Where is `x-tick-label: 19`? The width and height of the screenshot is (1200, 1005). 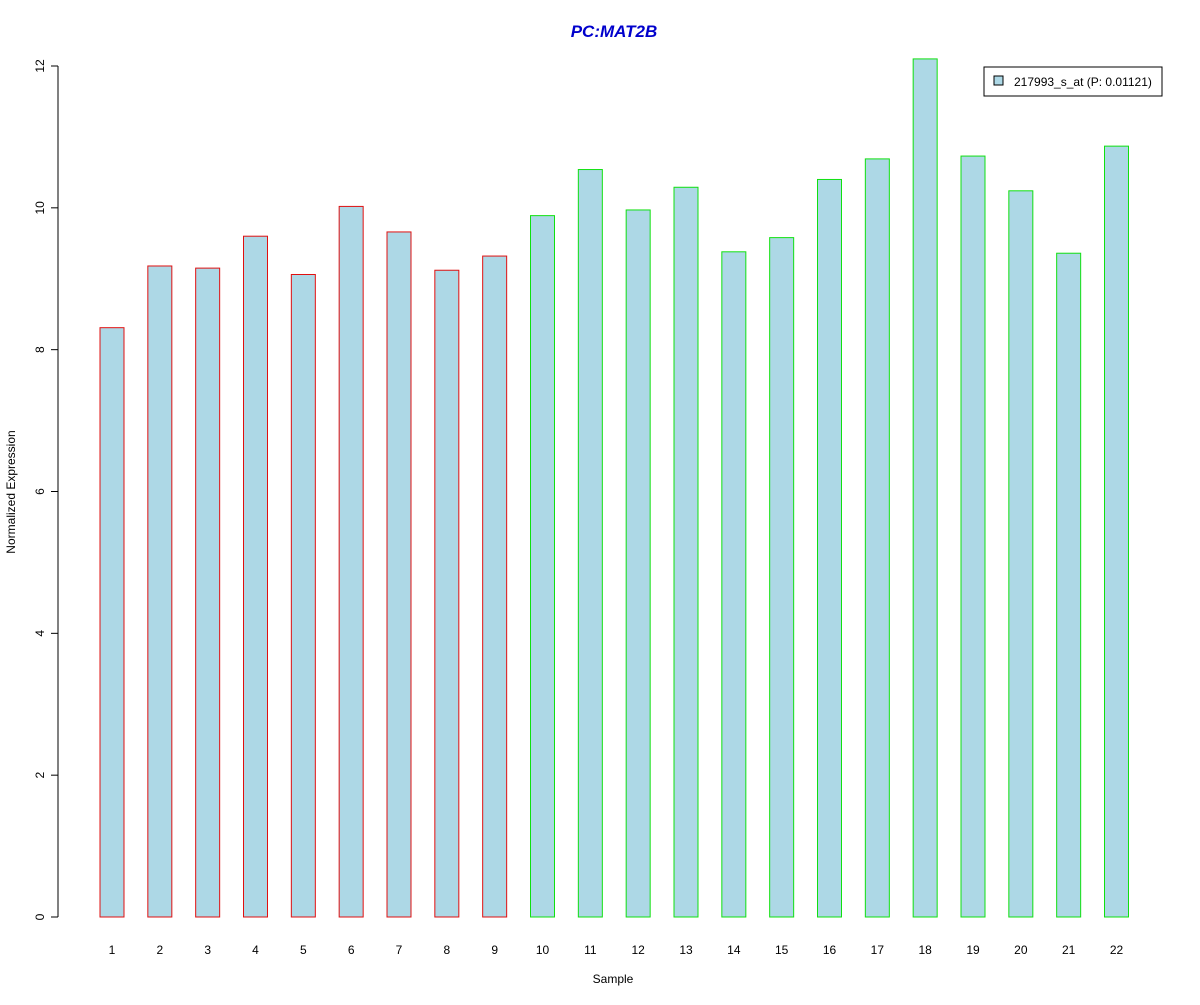 x-tick-label: 19 is located at coordinates (973, 950).